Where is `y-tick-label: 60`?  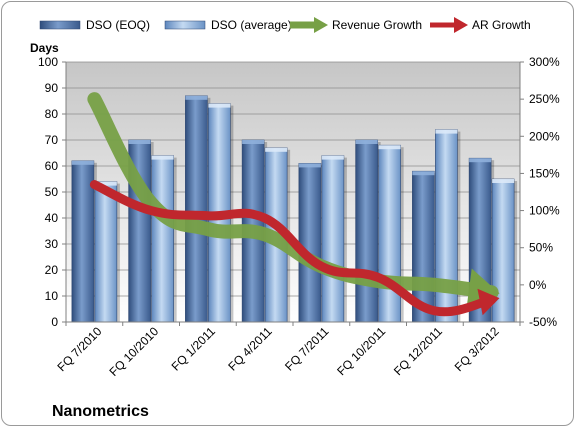
y-tick-label: 60 is located at coordinates (52, 166).